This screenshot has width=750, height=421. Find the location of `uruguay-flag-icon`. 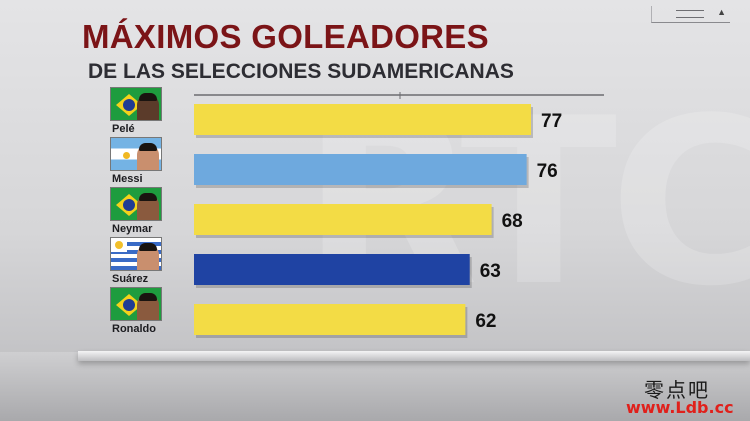

uruguay-flag-icon is located at coordinates (136, 254).